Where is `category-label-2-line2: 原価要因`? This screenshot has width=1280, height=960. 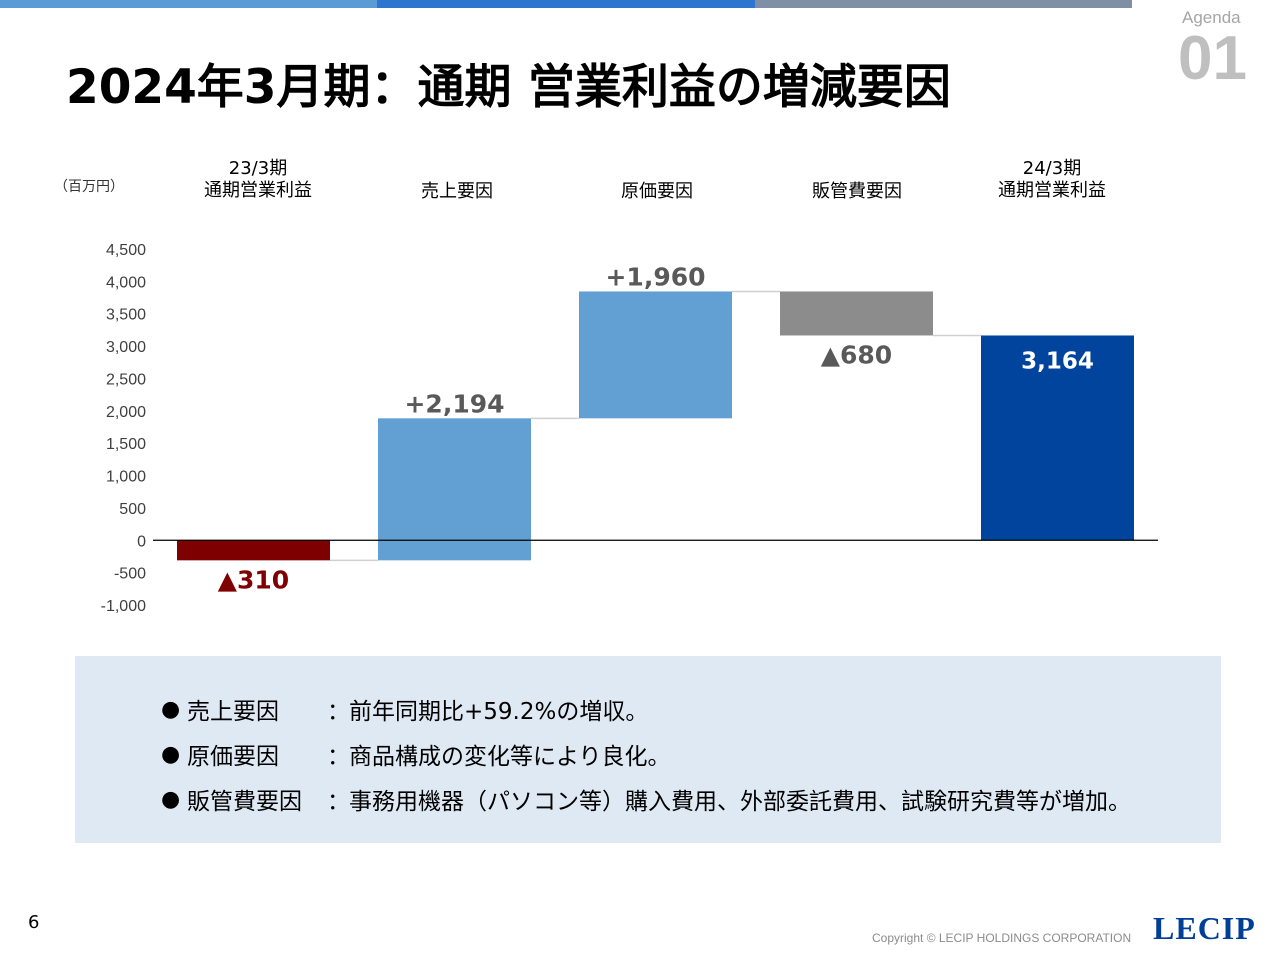 category-label-2-line2: 原価要因 is located at coordinates (657, 191).